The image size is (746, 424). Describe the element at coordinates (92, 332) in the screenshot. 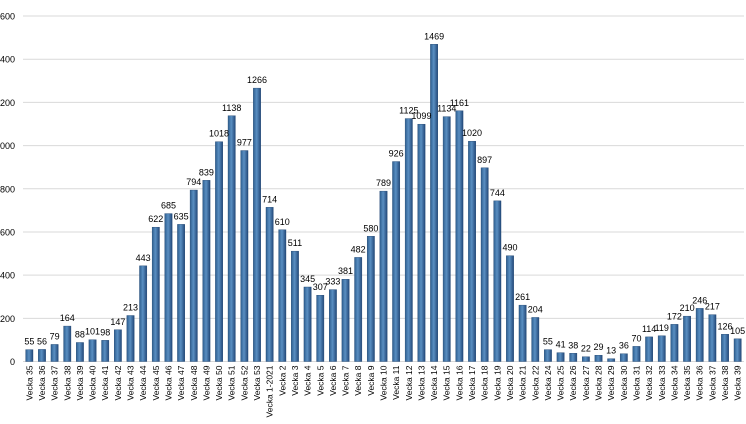

I see `data-label: 101` at that location.